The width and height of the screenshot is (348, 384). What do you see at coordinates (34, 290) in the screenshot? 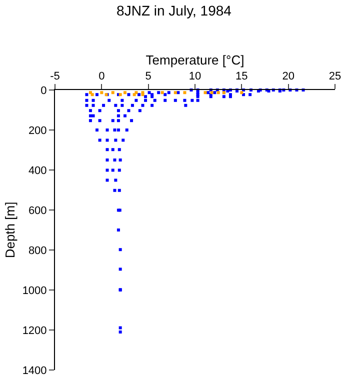
I see `y-tick-label: 1000` at bounding box center [34, 290].